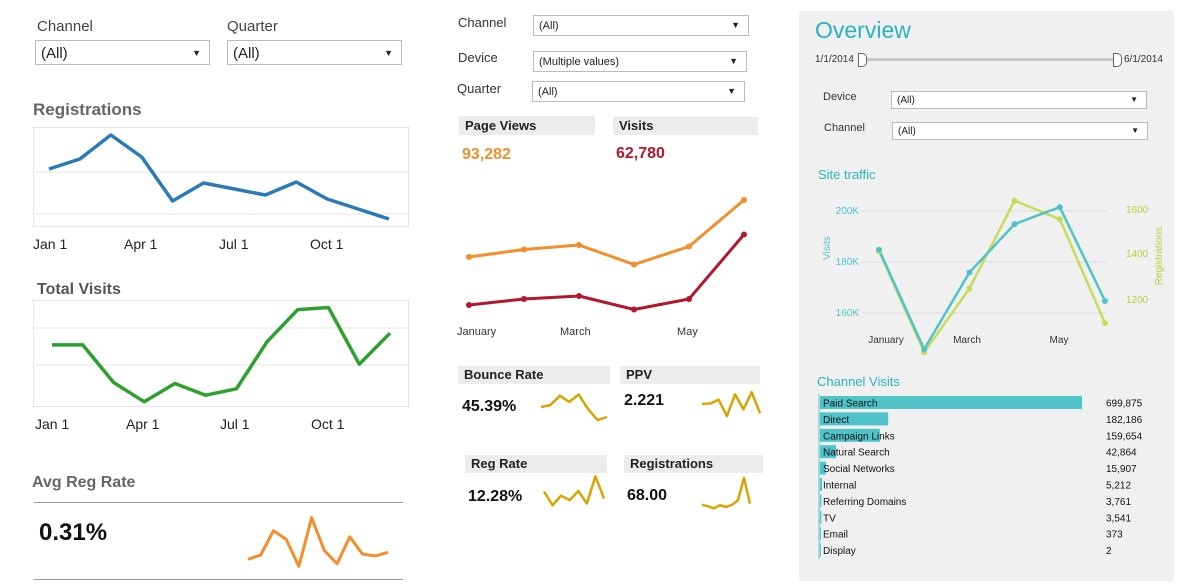 The width and height of the screenshot is (1200, 586). I want to click on channel-visits-category-label: TV, so click(829, 518).